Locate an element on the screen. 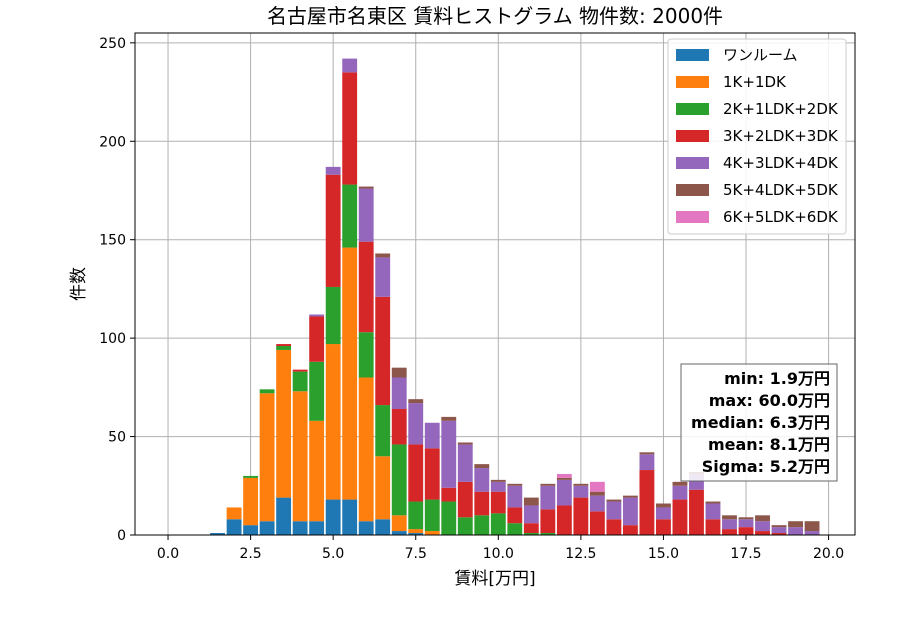 Image resolution: width=900 pixels, height=630 pixels. x-tick-label: 10.0 is located at coordinates (498, 554).